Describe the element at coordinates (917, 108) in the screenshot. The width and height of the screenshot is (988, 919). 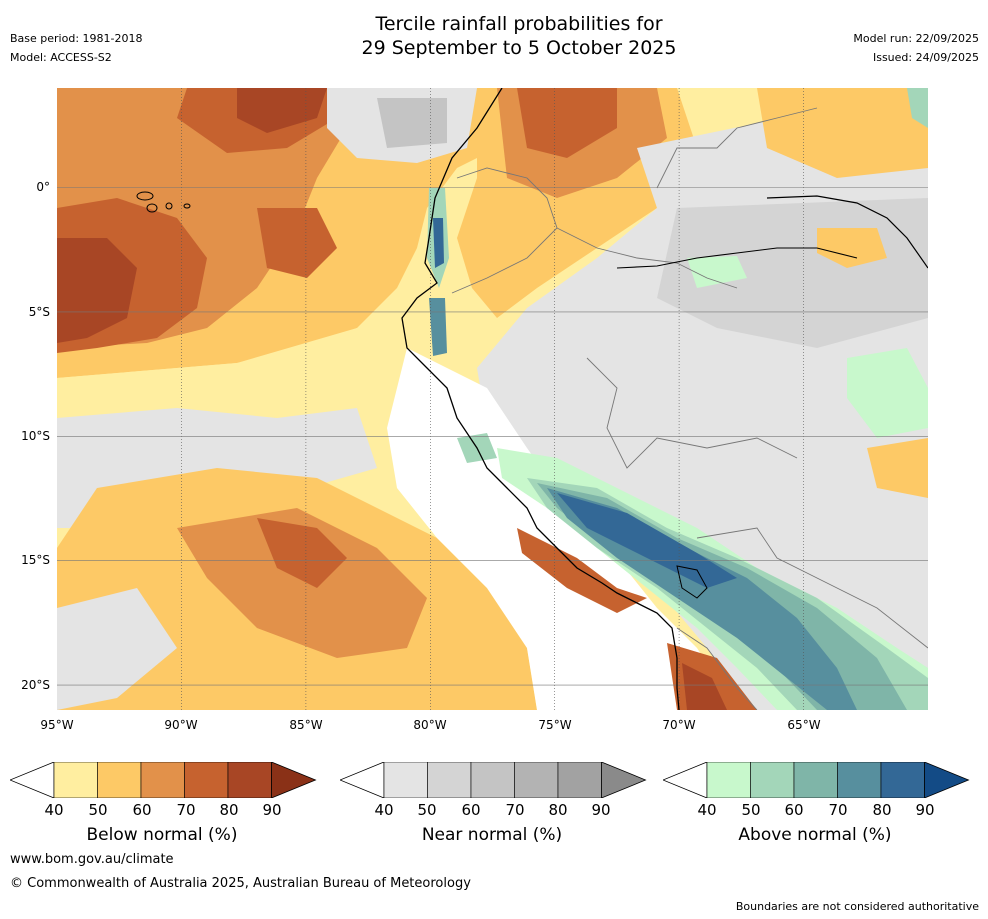
I see `above-normal-50-ne-corner` at that location.